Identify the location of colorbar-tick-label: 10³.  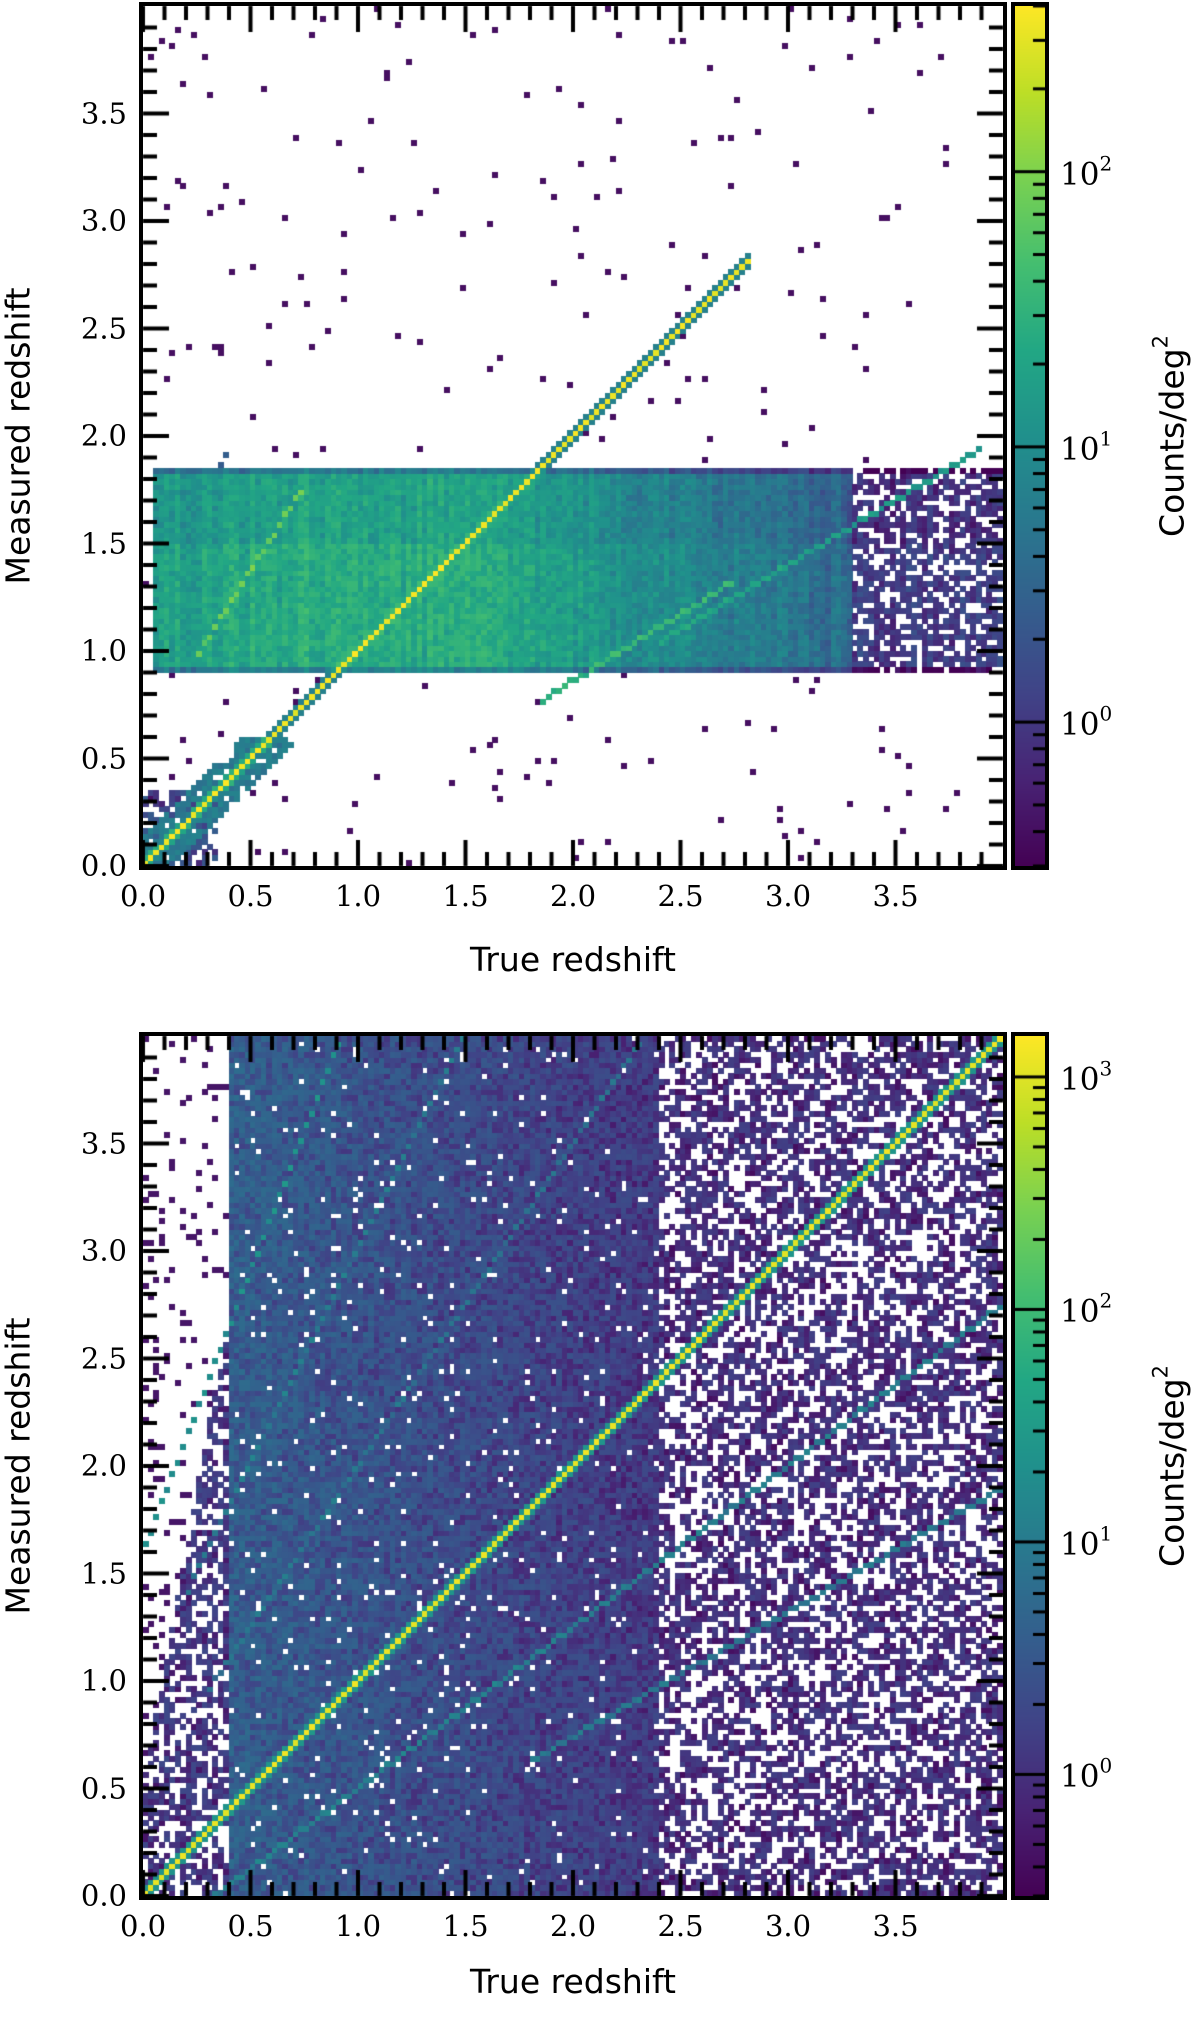
(1086, 1077).